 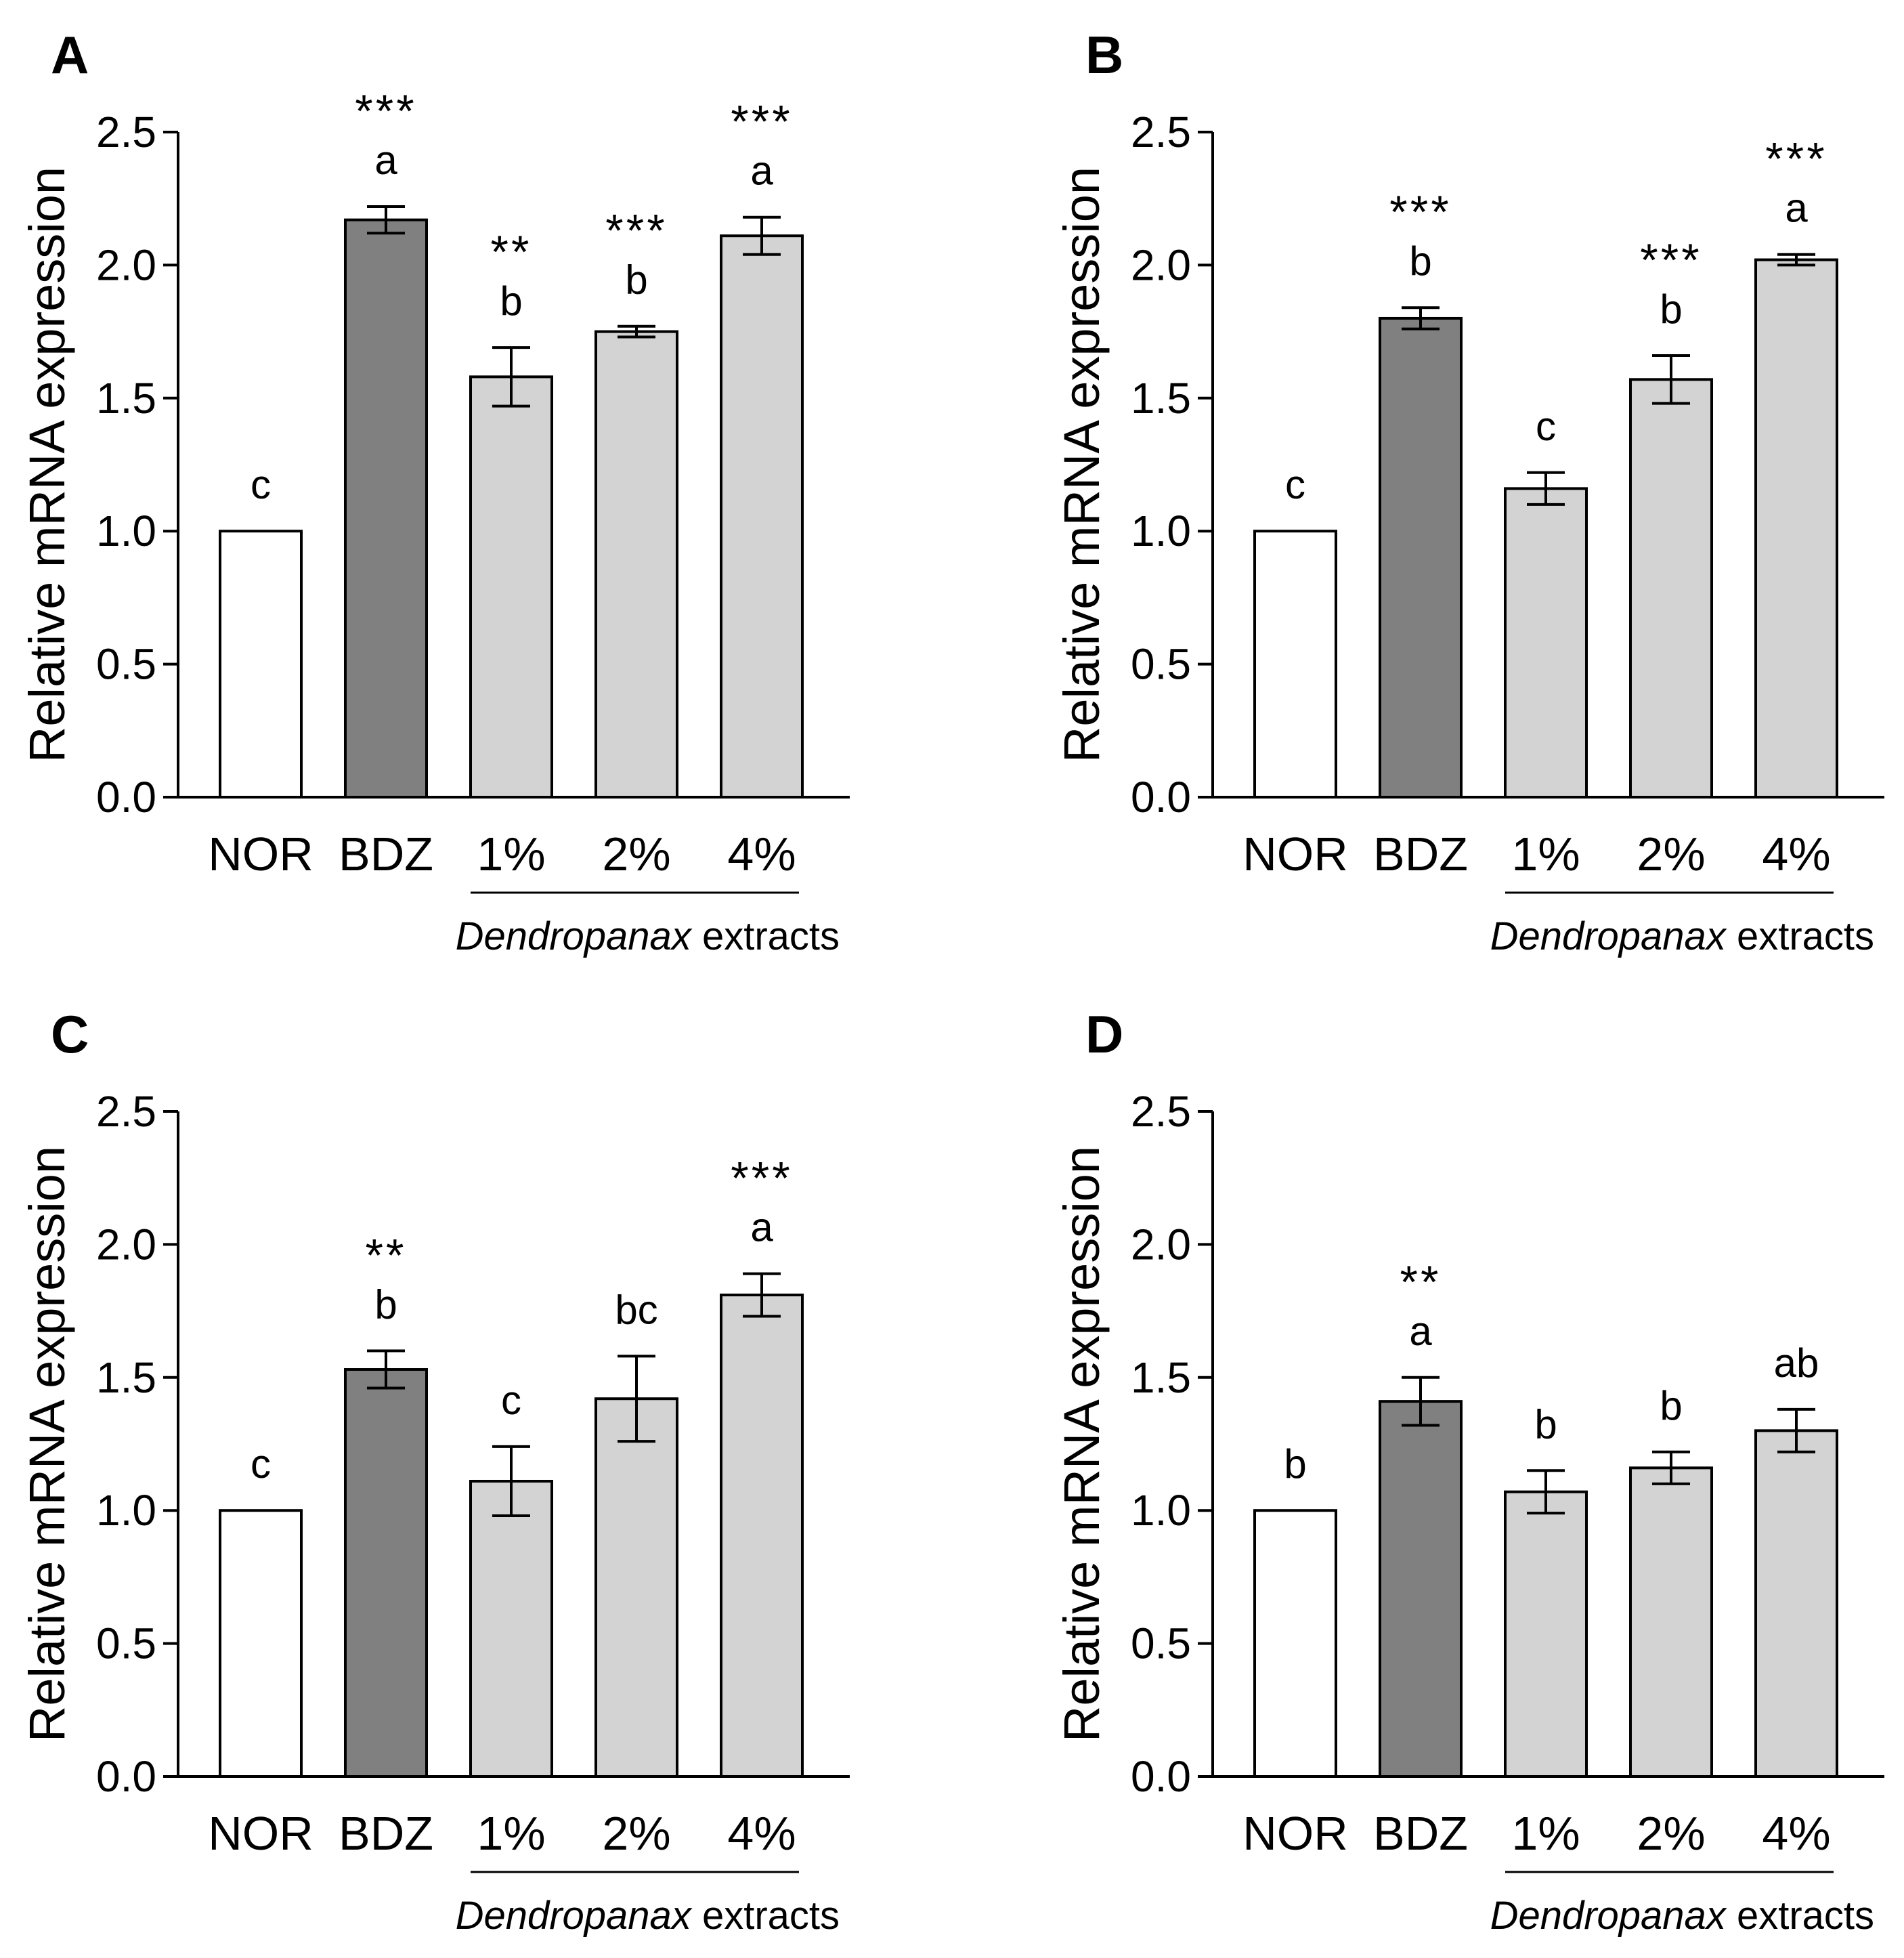 What do you see at coordinates (1797, 1363) in the screenshot?
I see `significance-letter: ab` at bounding box center [1797, 1363].